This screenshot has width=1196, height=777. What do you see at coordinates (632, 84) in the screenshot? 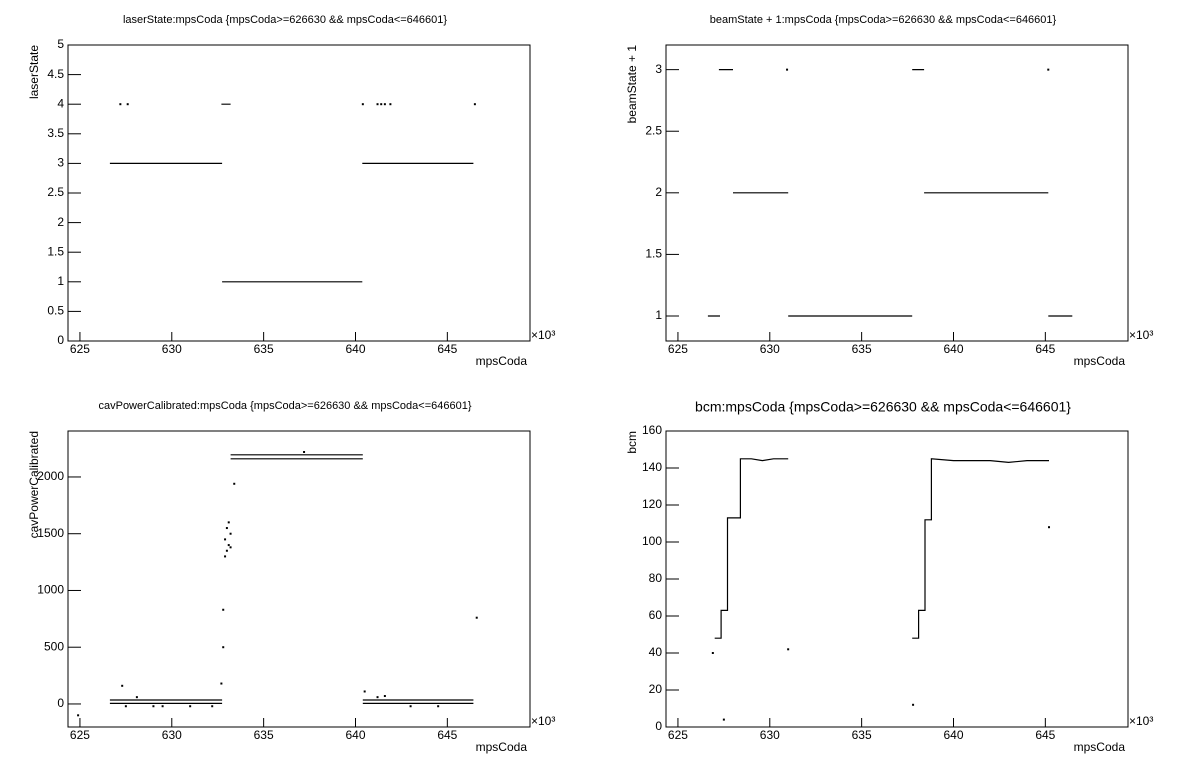
I see `y-axis-label: beamState + 1` at bounding box center [632, 84].